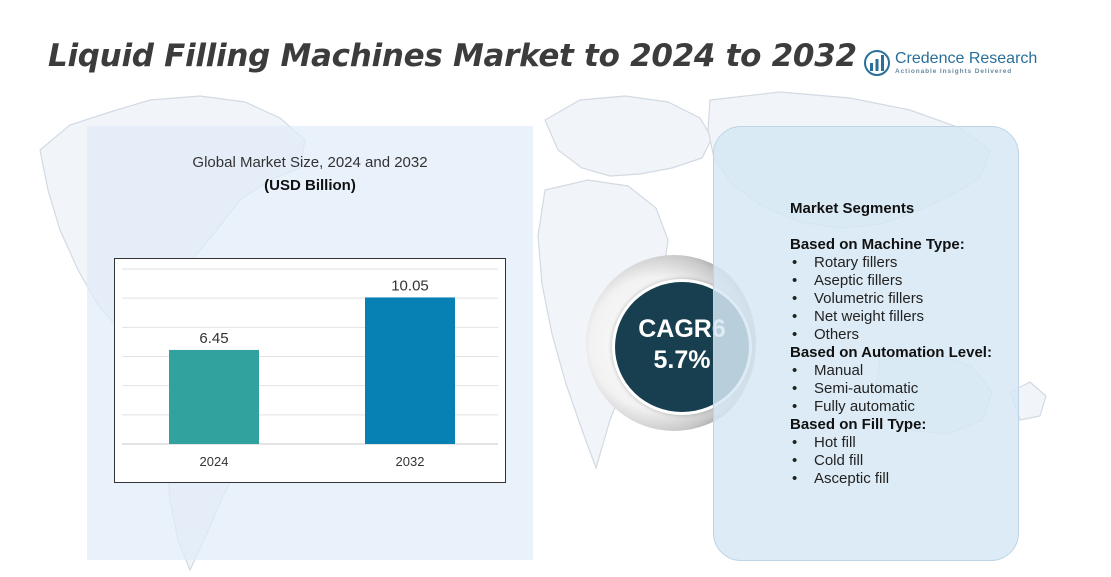 This screenshot has width=1111, height=577. I want to click on segment-list: Hot fillCold fillAsceptic fill, so click(902, 461).